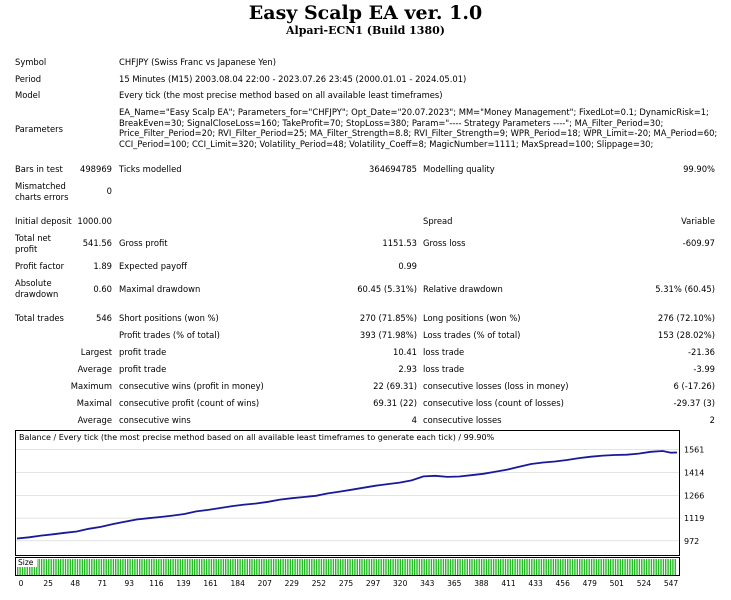 Image resolution: width=731 pixels, height=600 pixels. What do you see at coordinates (694, 450) in the screenshot?
I see `y-tick-label: 1561` at bounding box center [694, 450].